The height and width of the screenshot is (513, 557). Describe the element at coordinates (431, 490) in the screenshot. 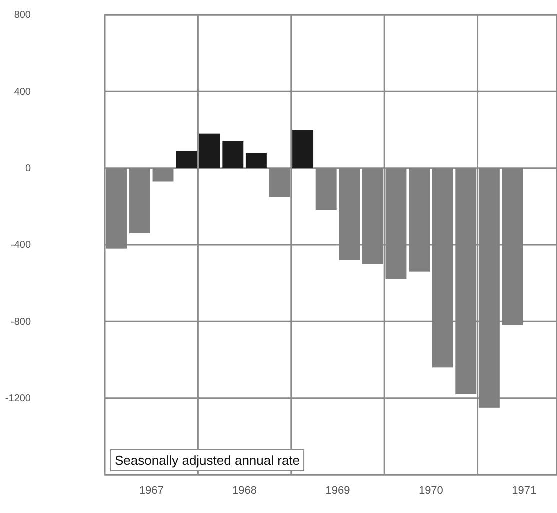

I see `x-tick-label: 1970` at that location.